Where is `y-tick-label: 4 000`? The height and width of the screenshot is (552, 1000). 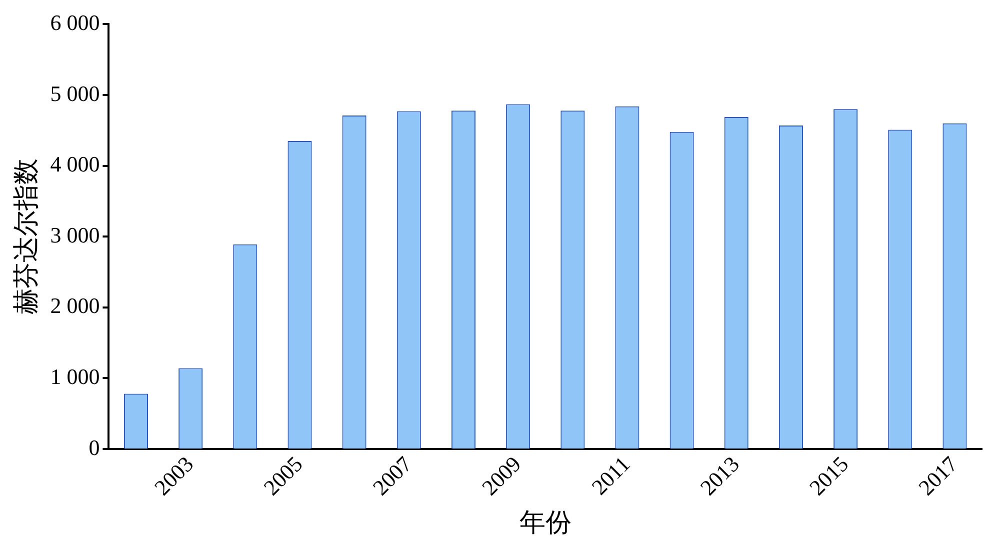 y-tick-label: 4 000 is located at coordinates (75, 164).